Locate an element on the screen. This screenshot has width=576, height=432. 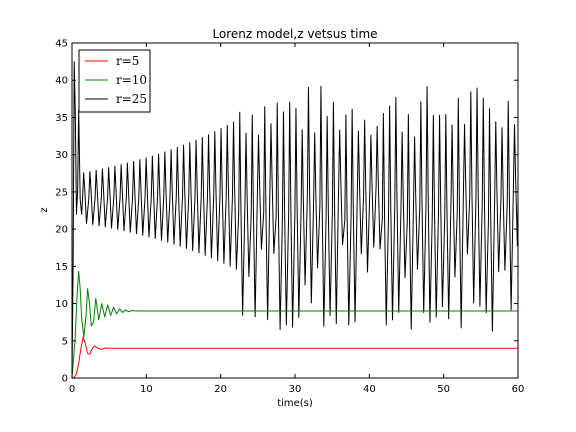
y-tick-label: 40 is located at coordinates (61, 81).